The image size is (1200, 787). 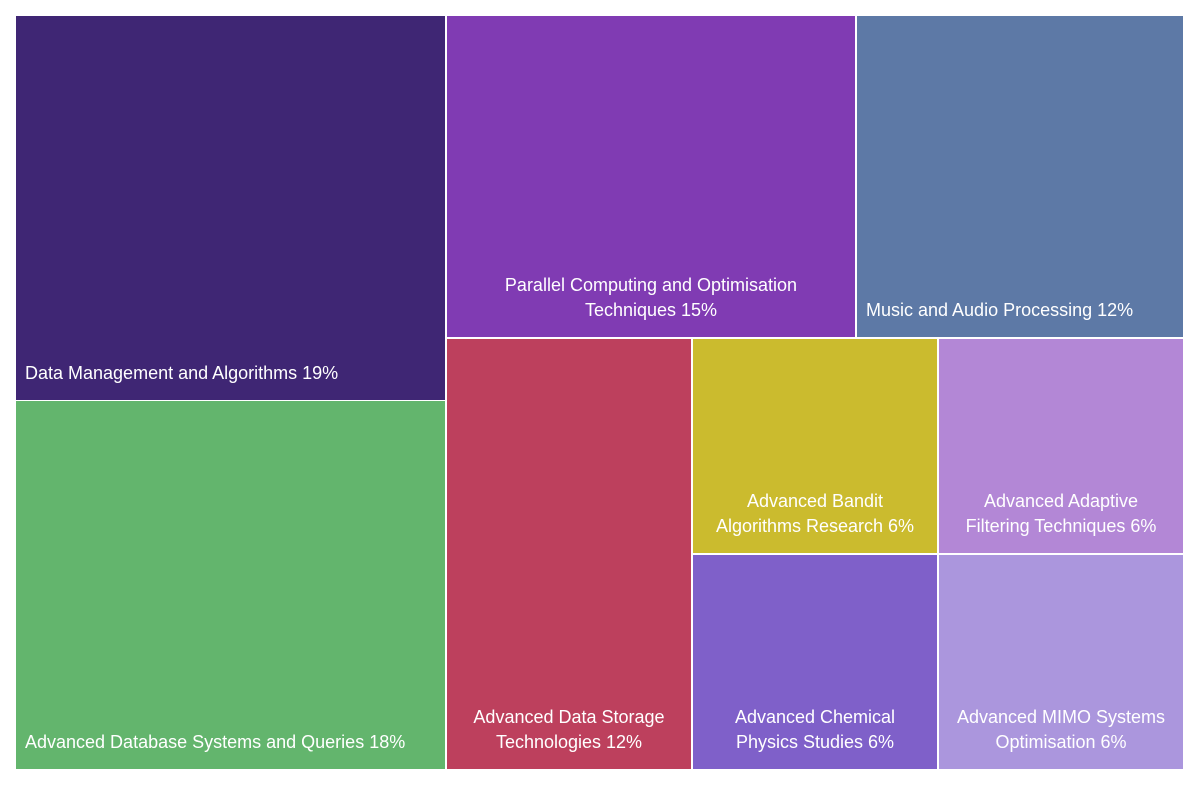 I want to click on treemap-tile-data-storage, so click(x=569, y=554).